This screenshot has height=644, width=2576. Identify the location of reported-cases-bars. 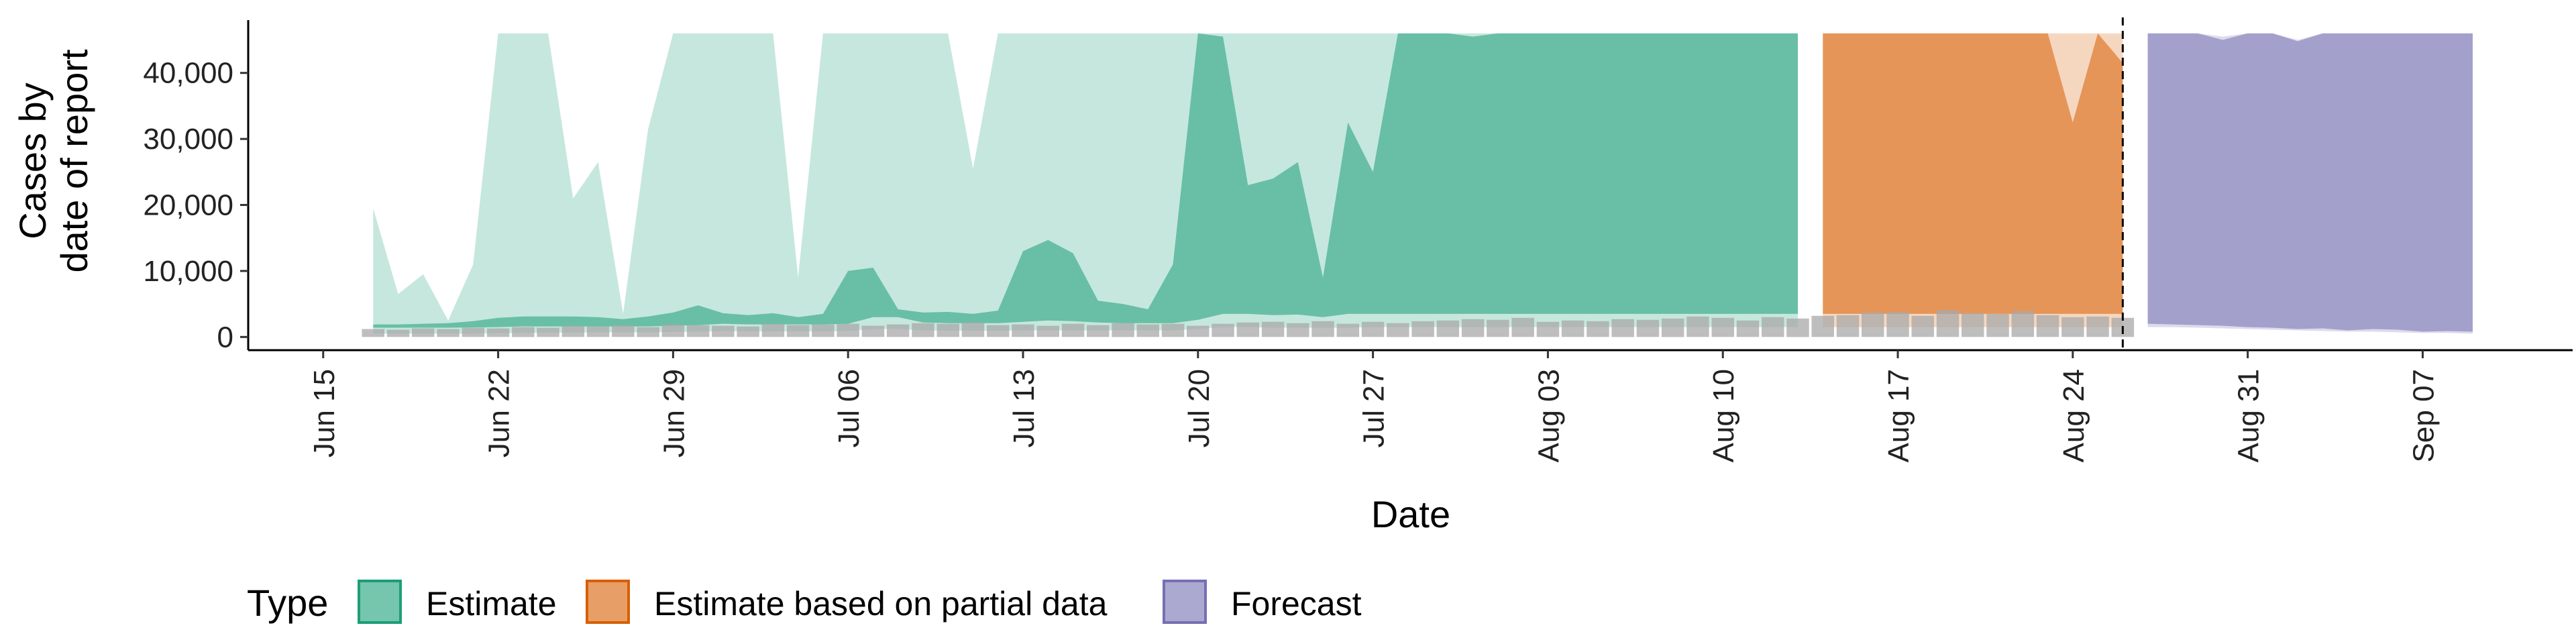
(1248, 323).